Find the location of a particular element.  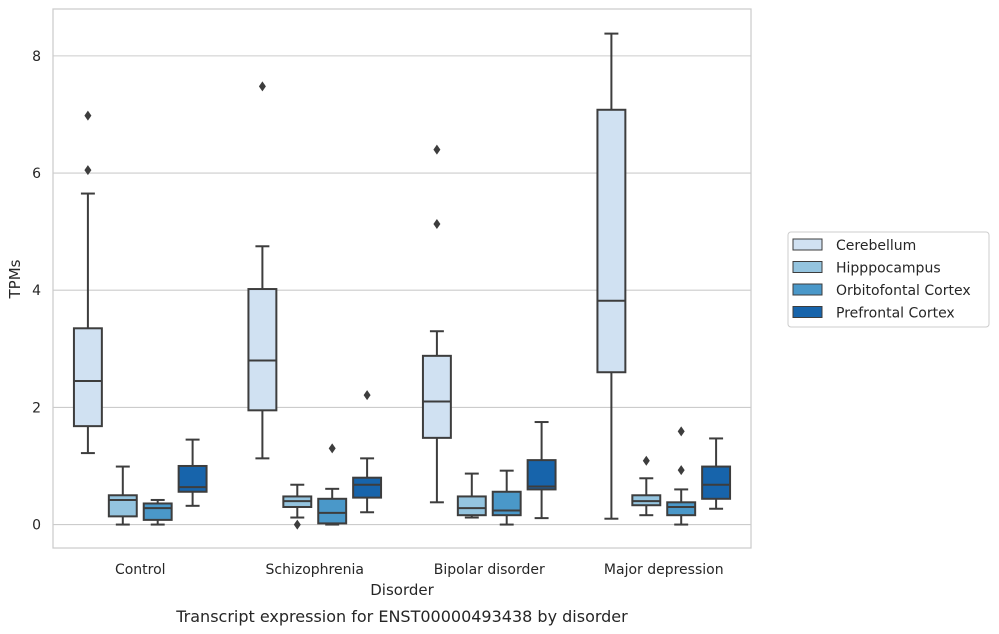

legend-label: Orbitofontal Cortex is located at coordinates (903, 291).